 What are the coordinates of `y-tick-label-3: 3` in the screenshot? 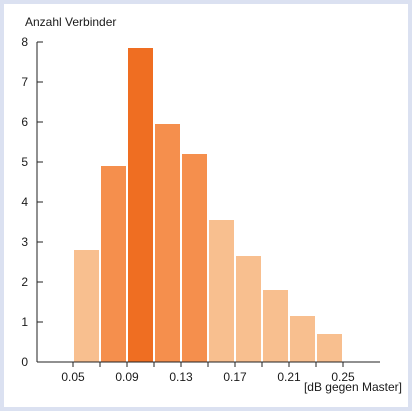 It's located at (24, 242).